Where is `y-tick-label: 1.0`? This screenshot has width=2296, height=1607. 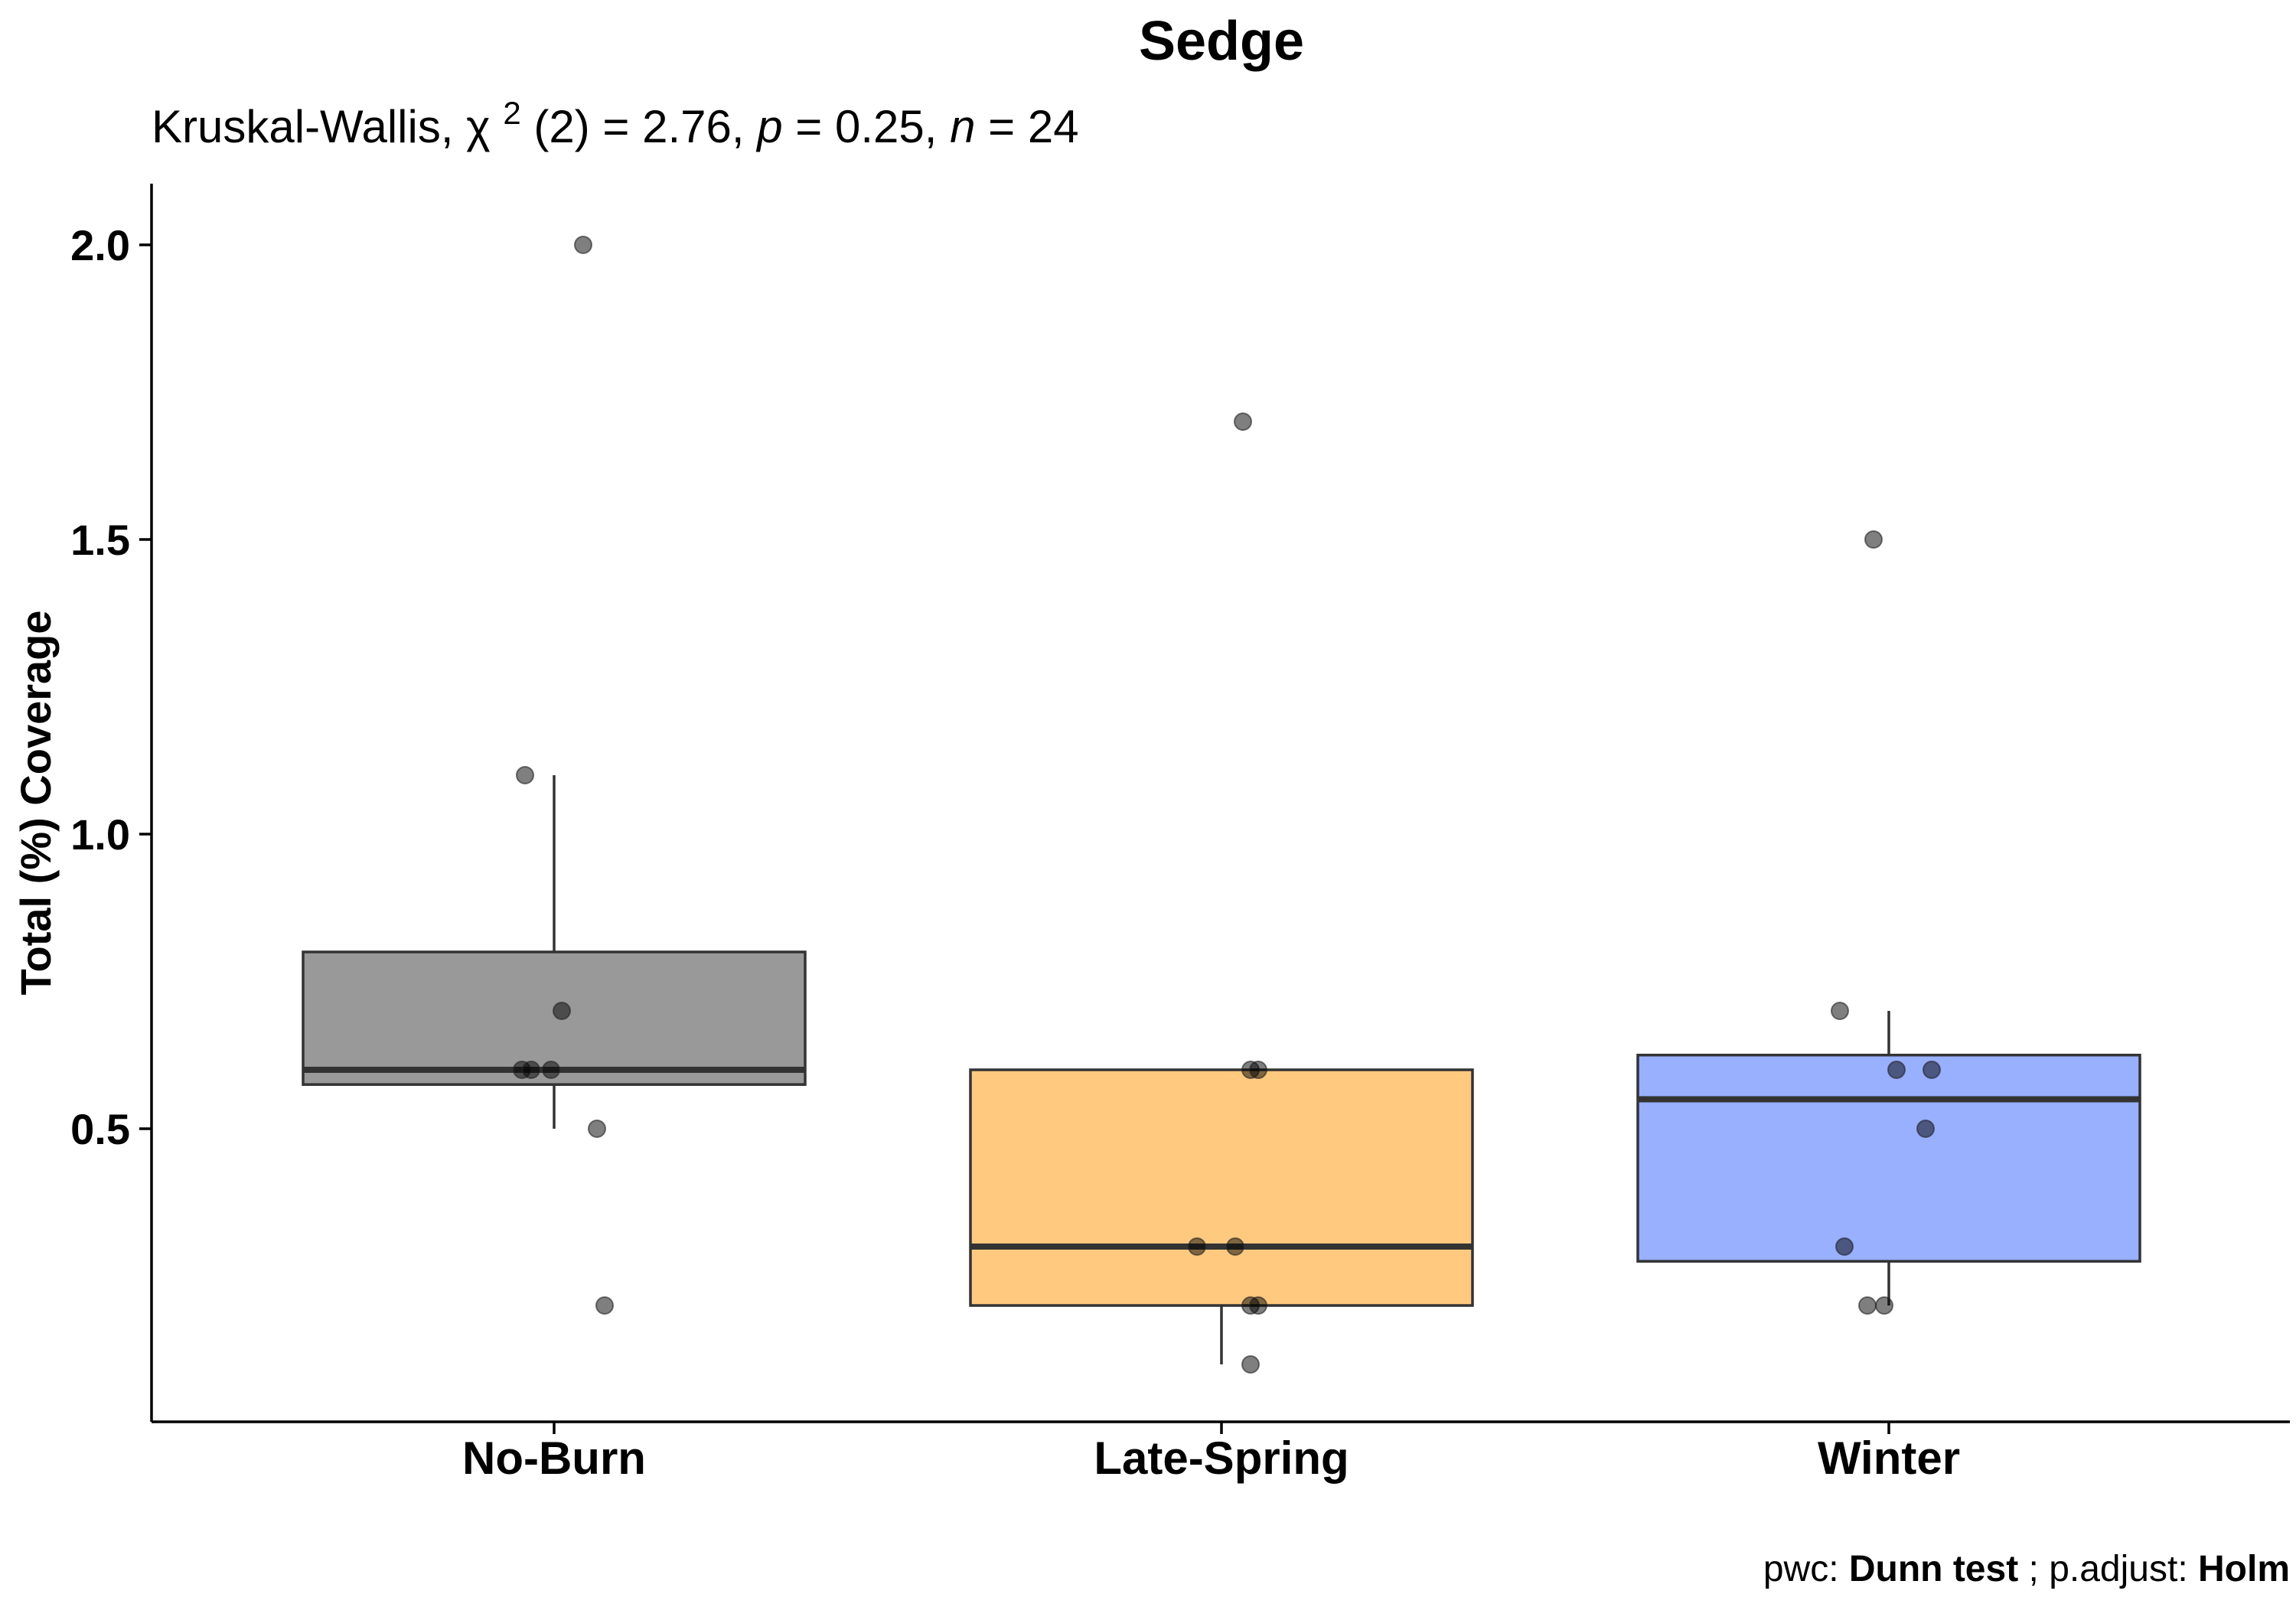 y-tick-label: 1.0 is located at coordinates (100, 834).